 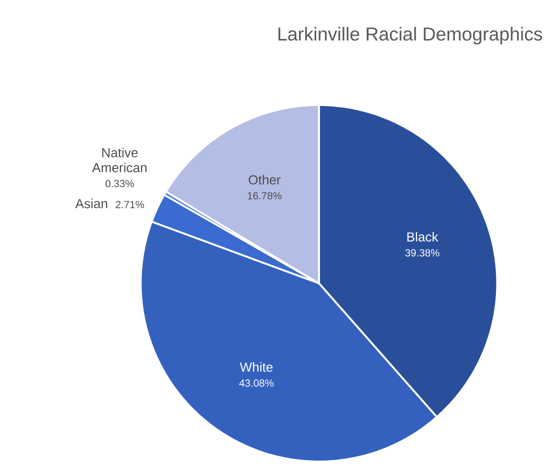 What do you see at coordinates (130, 204) in the screenshot?
I see `data-label: 2.71%` at bounding box center [130, 204].